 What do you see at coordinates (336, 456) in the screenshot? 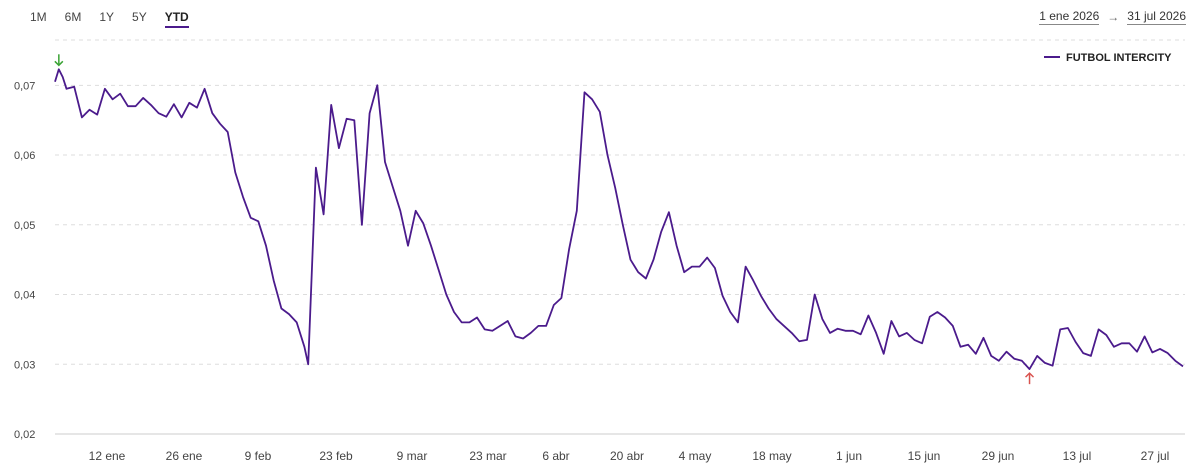
I see `x-tick-label: 23 feb` at bounding box center [336, 456].